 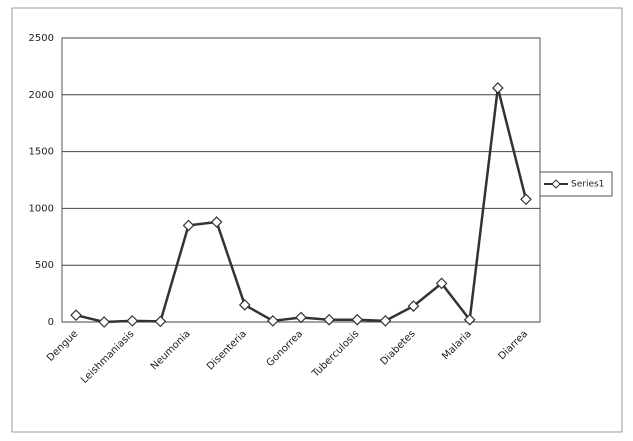 What do you see at coordinates (41, 38) in the screenshot?
I see `y-tick-label: 2500` at bounding box center [41, 38].